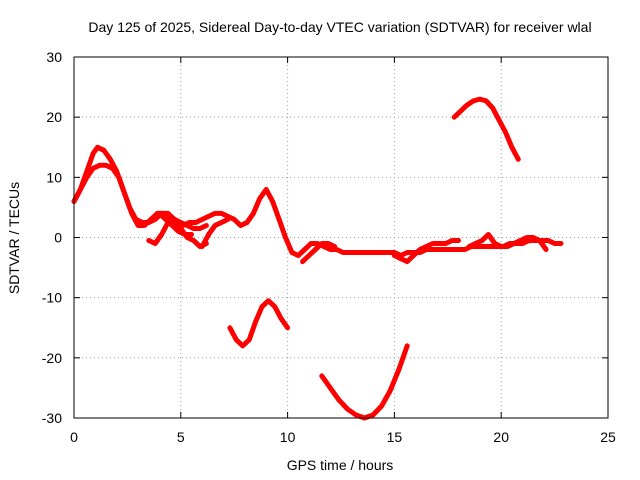  Describe the element at coordinates (74, 437) in the screenshot. I see `x-tick-label: 0` at that location.